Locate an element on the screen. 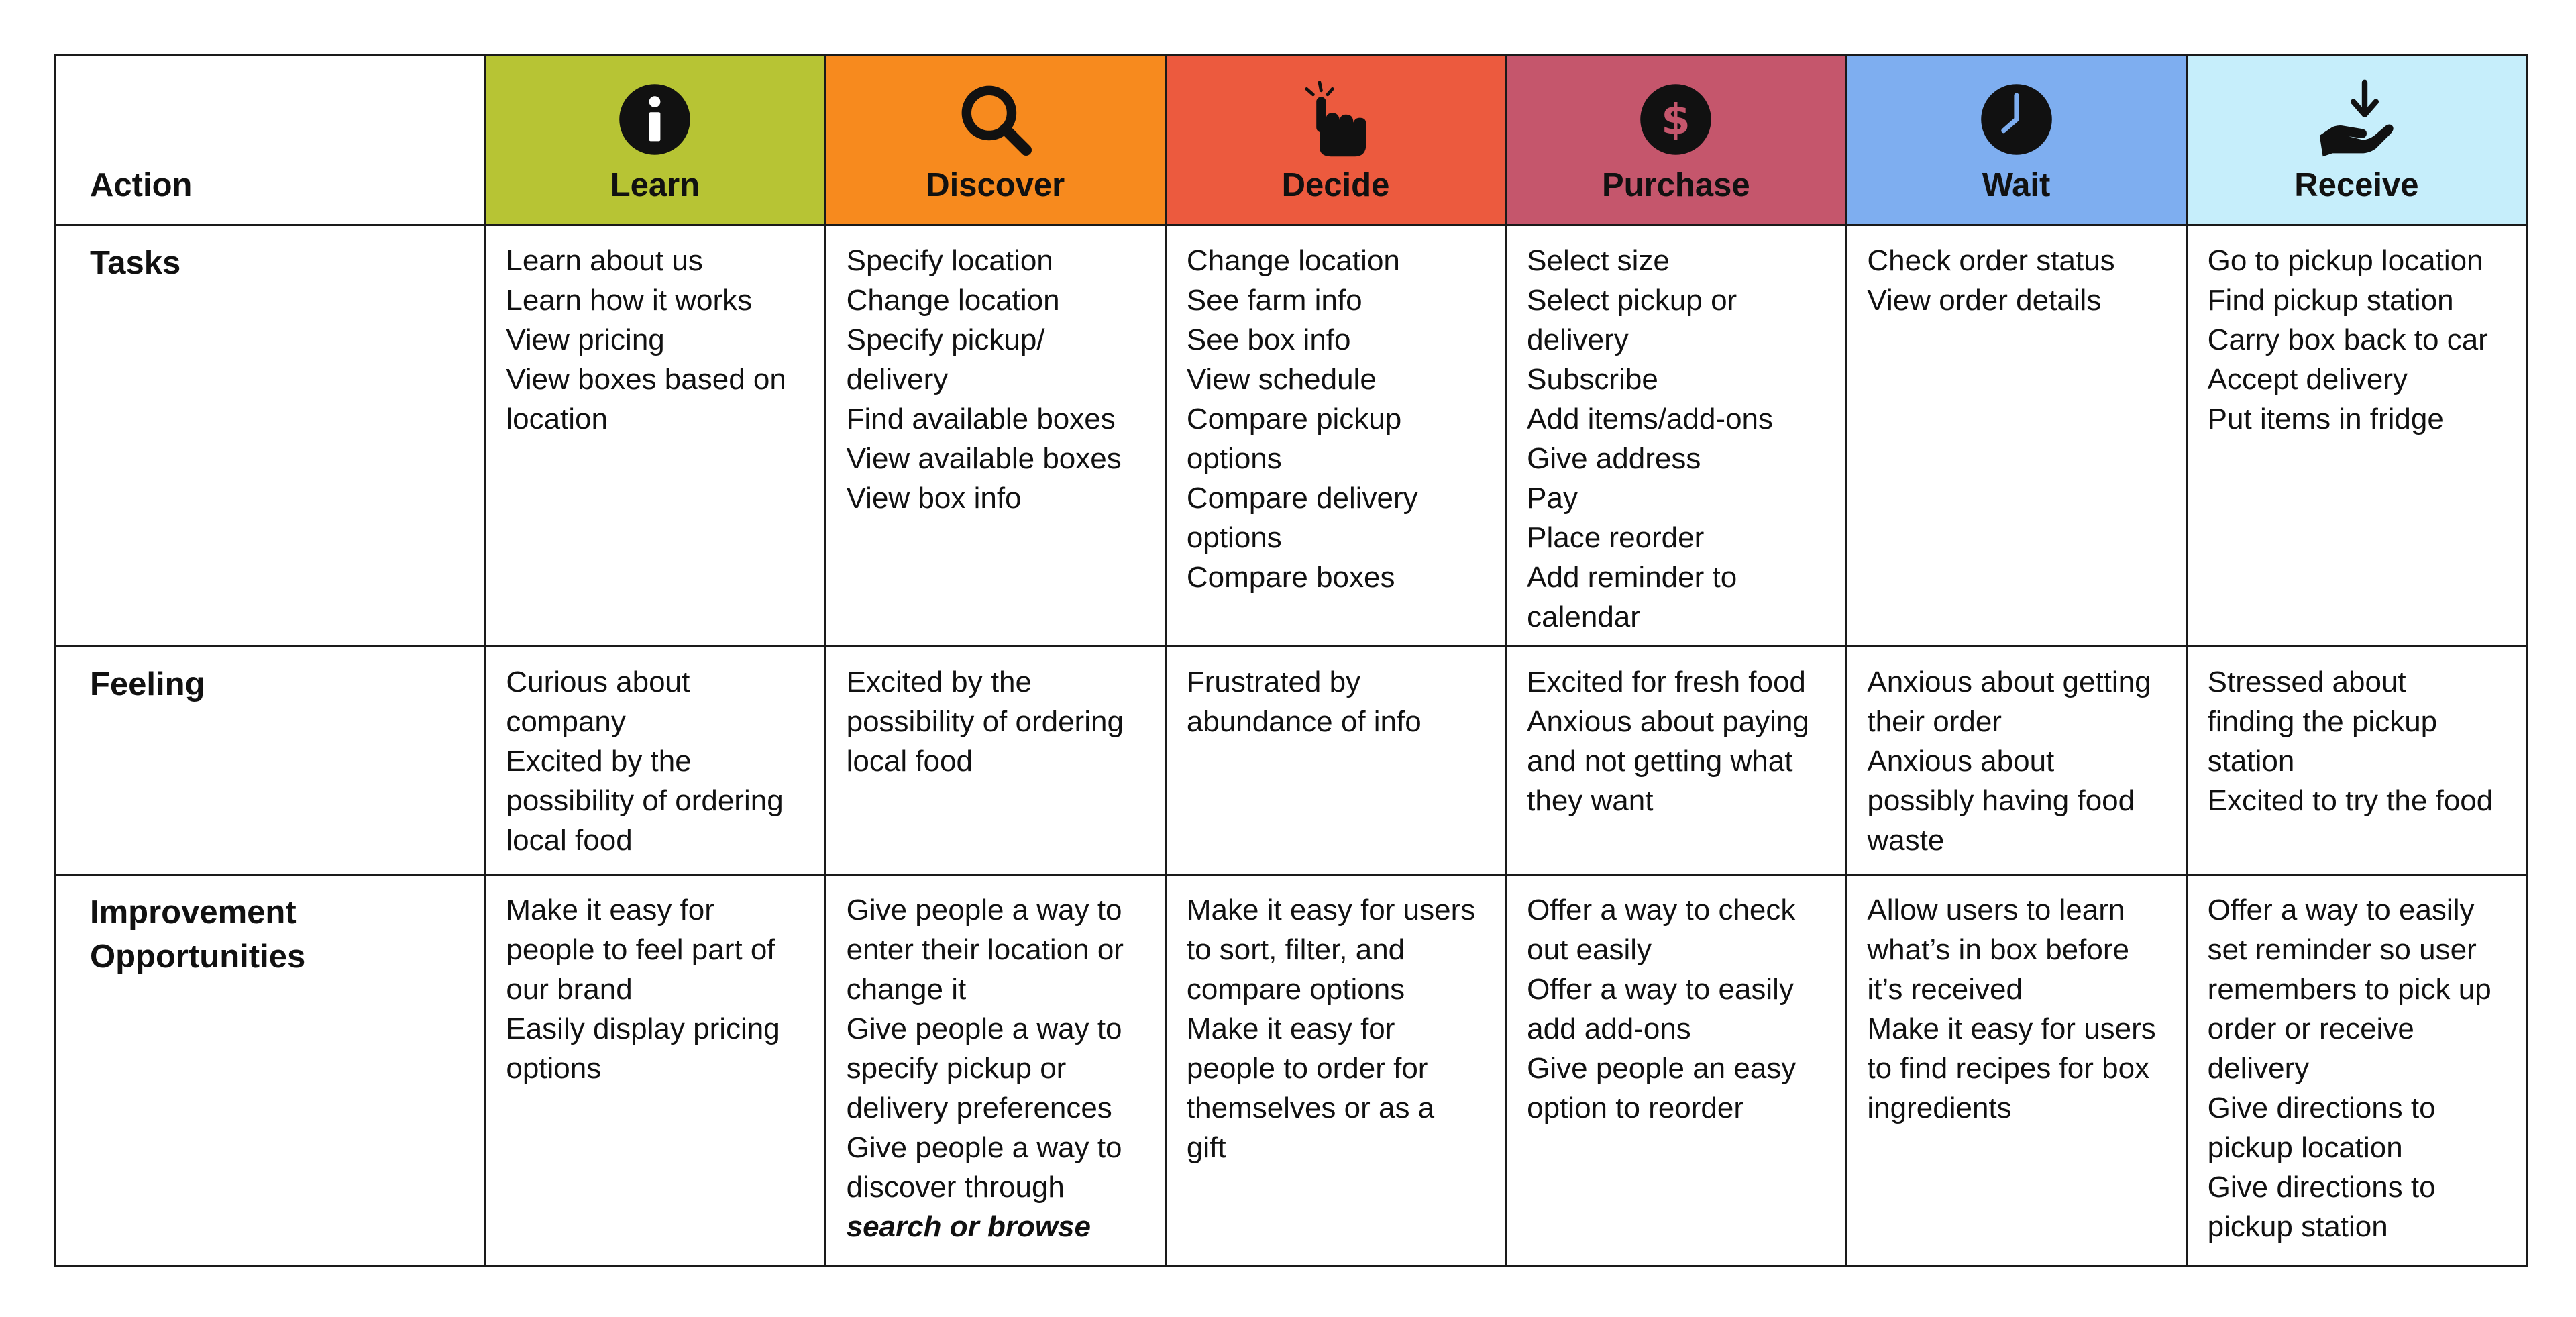  cell-line: Make it easy for is located at coordinates (610, 911).